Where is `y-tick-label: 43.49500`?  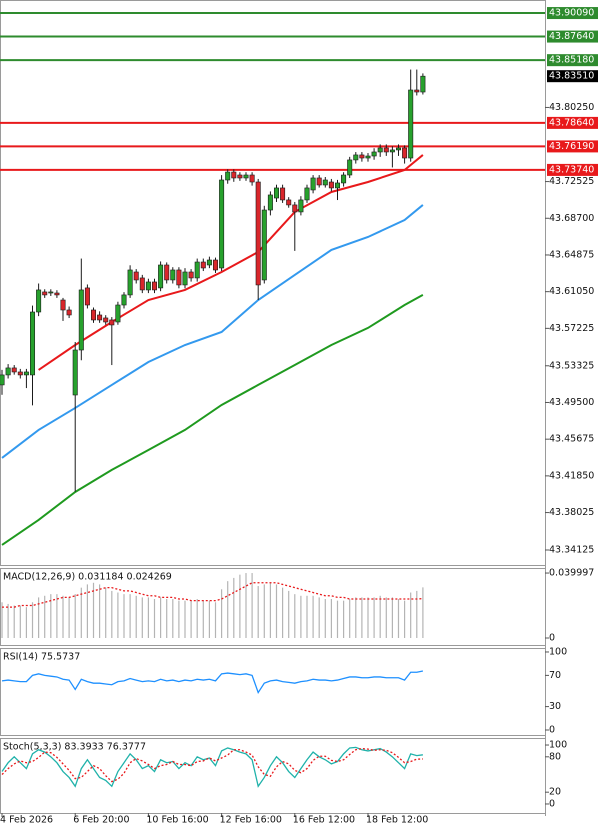 y-tick-label: 43.49500 is located at coordinates (571, 402).